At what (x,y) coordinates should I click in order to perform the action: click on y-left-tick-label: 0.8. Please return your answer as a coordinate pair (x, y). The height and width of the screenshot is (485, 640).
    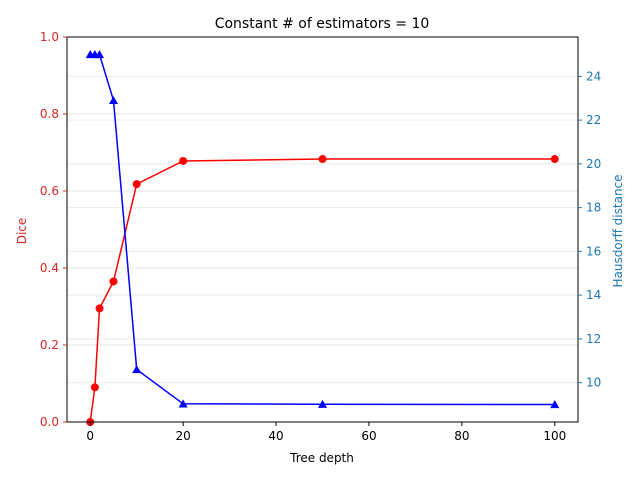
    Looking at the image, I should click on (49, 114).